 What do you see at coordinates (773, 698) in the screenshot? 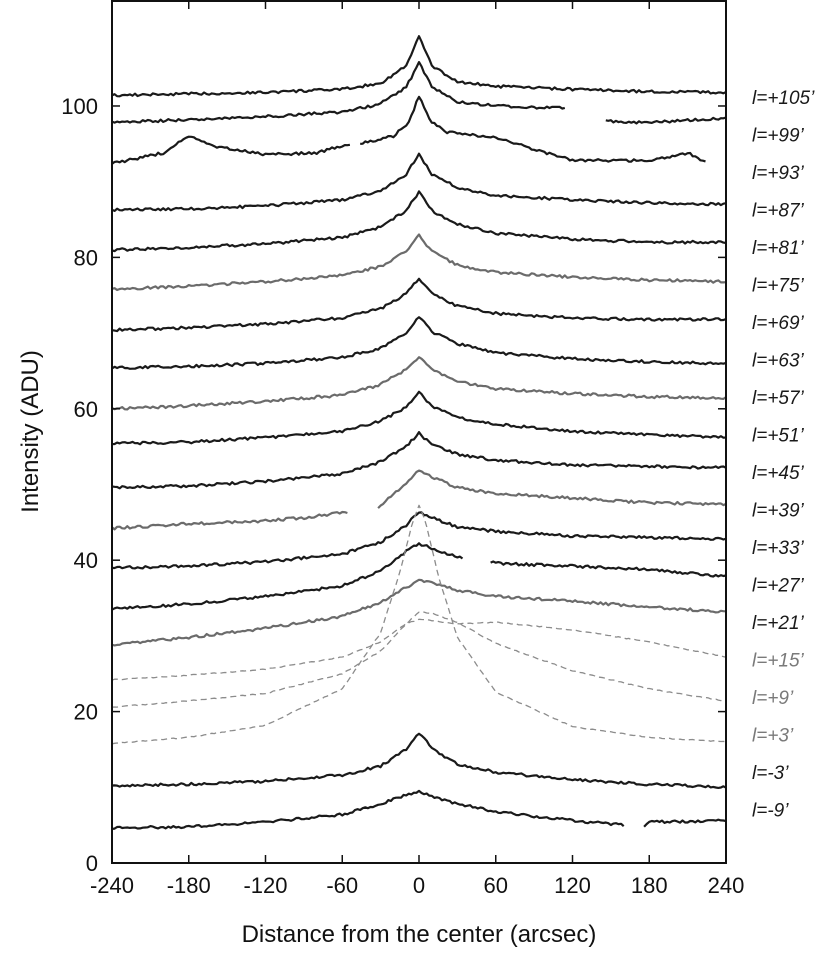
I see `profile-label: l=+9’` at bounding box center [773, 698].